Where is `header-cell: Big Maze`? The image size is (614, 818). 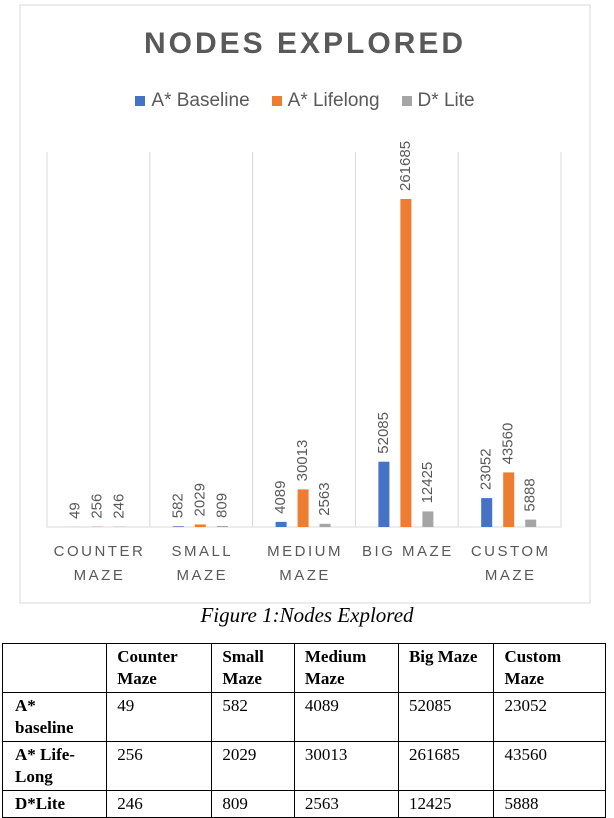
header-cell: Big Maze is located at coordinates (446, 668).